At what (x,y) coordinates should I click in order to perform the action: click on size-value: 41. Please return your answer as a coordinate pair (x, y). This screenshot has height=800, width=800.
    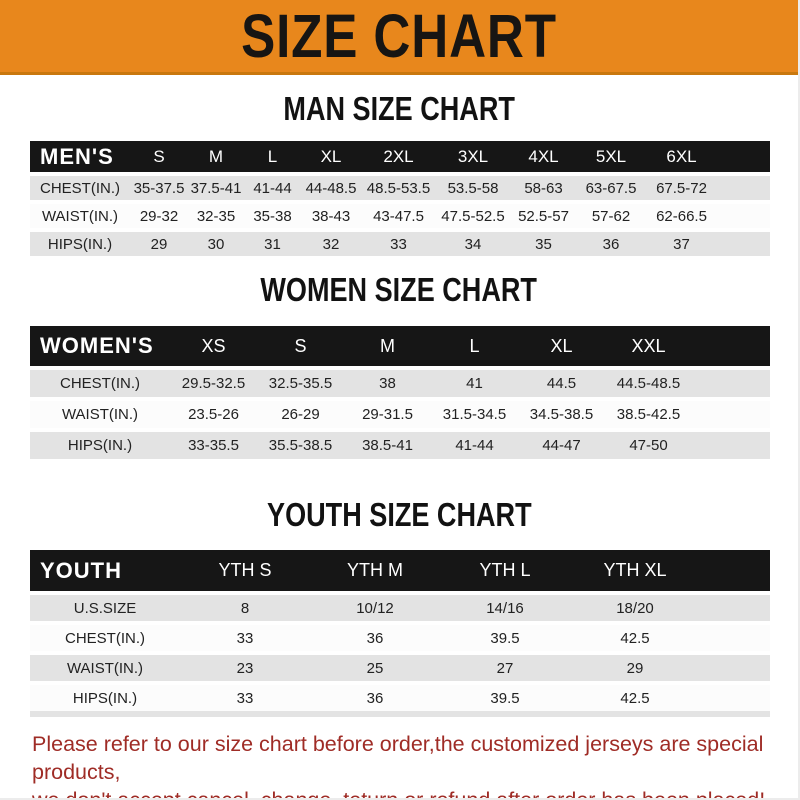
    Looking at the image, I should click on (474, 383).